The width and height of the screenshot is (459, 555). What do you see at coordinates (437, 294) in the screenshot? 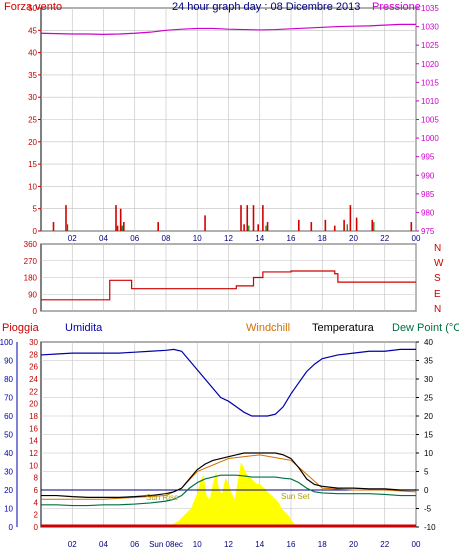
I see `direction-label-e: E` at bounding box center [437, 294].